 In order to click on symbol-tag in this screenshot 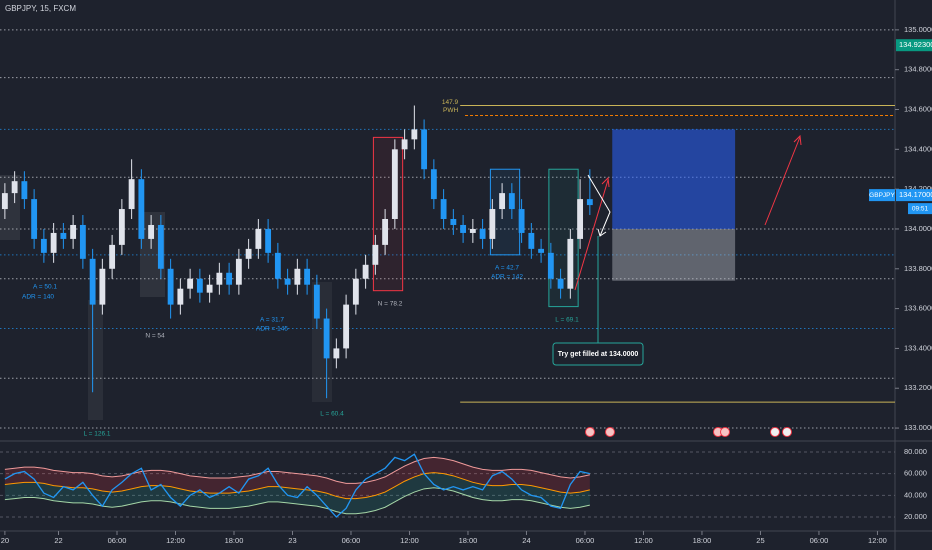, I will do `click(882, 195)`.